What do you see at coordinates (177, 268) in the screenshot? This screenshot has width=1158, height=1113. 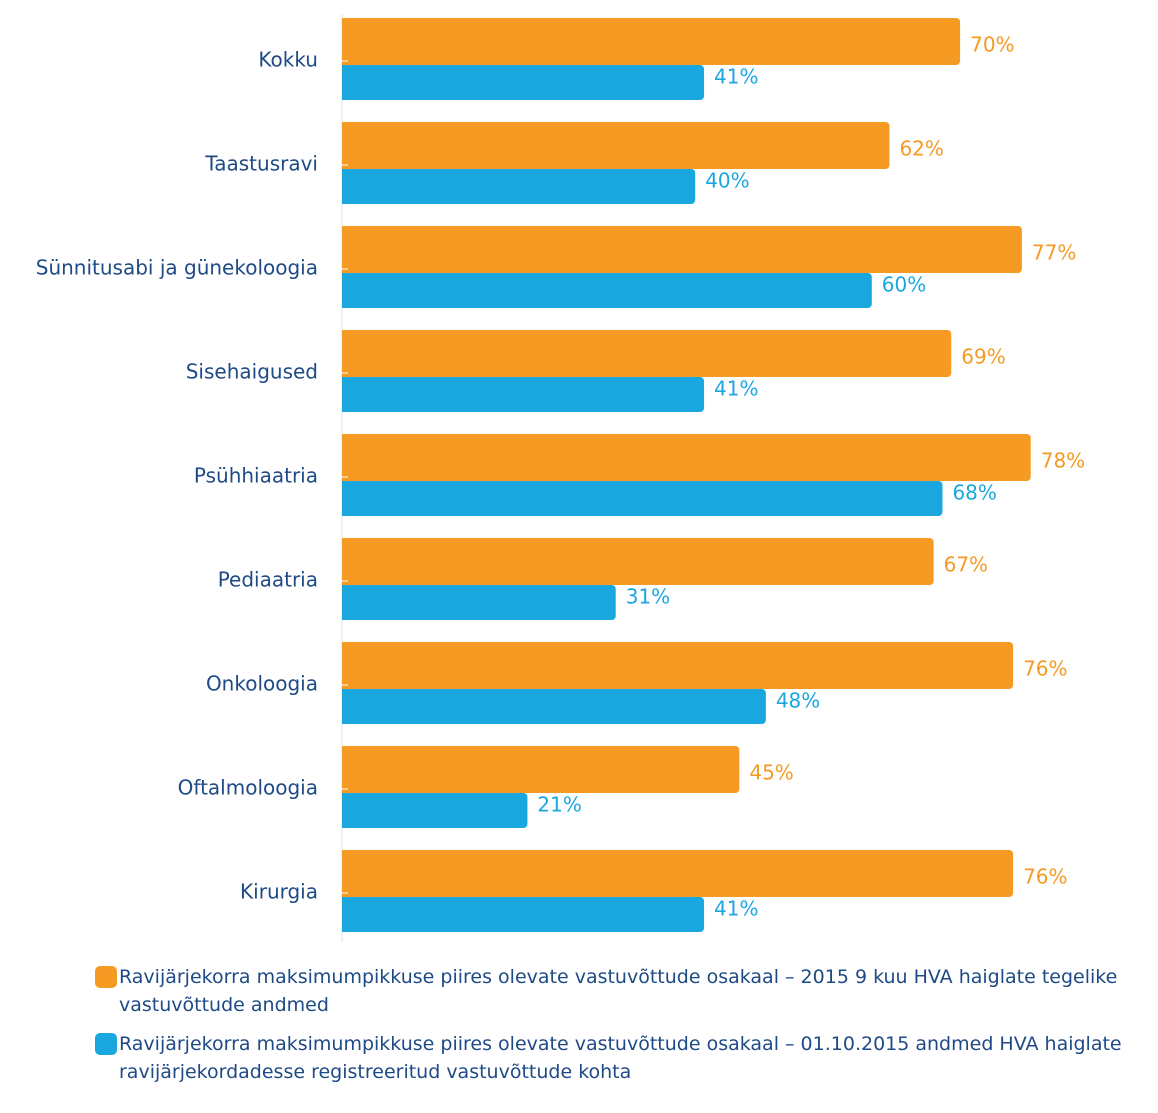 I see `y-tick-label: Sünnitusabi ja günekoloogia` at bounding box center [177, 268].